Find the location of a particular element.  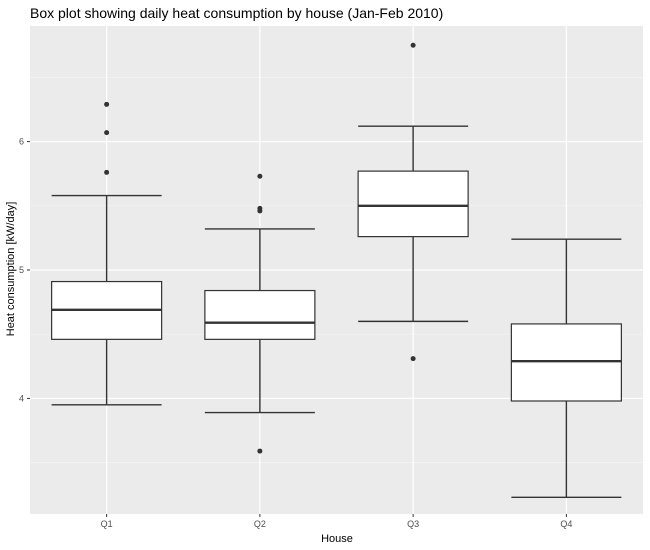

box-q1 is located at coordinates (107, 253).